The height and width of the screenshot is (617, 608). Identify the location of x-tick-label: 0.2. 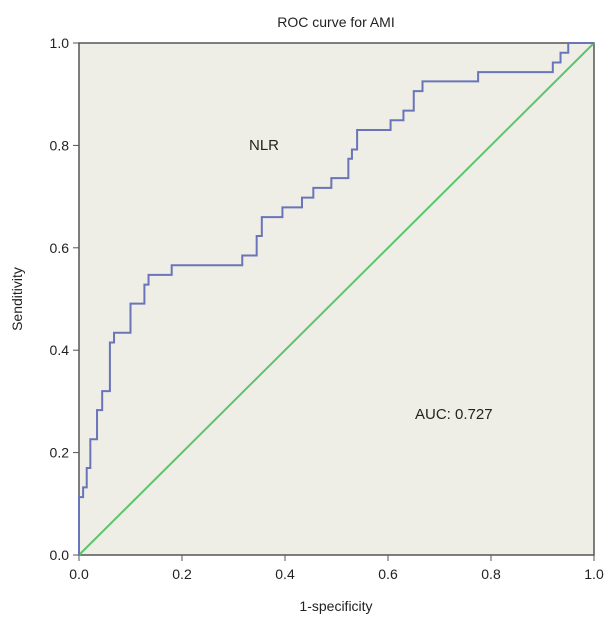
(182, 574).